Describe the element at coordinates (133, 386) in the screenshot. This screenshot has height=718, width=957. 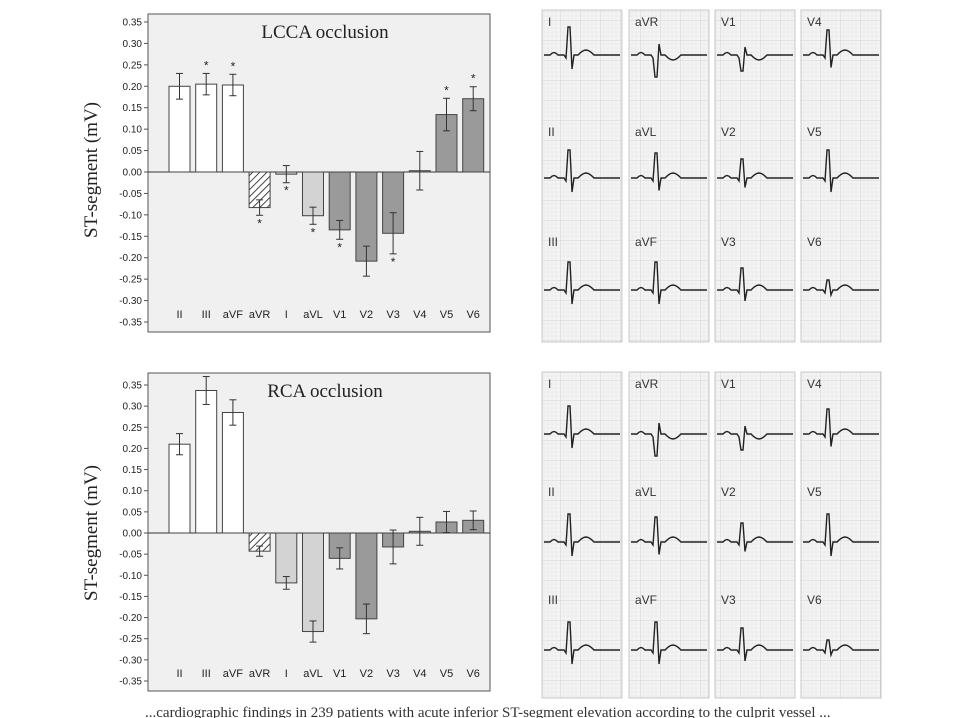
I see `y-tick-label: 0.35` at that location.